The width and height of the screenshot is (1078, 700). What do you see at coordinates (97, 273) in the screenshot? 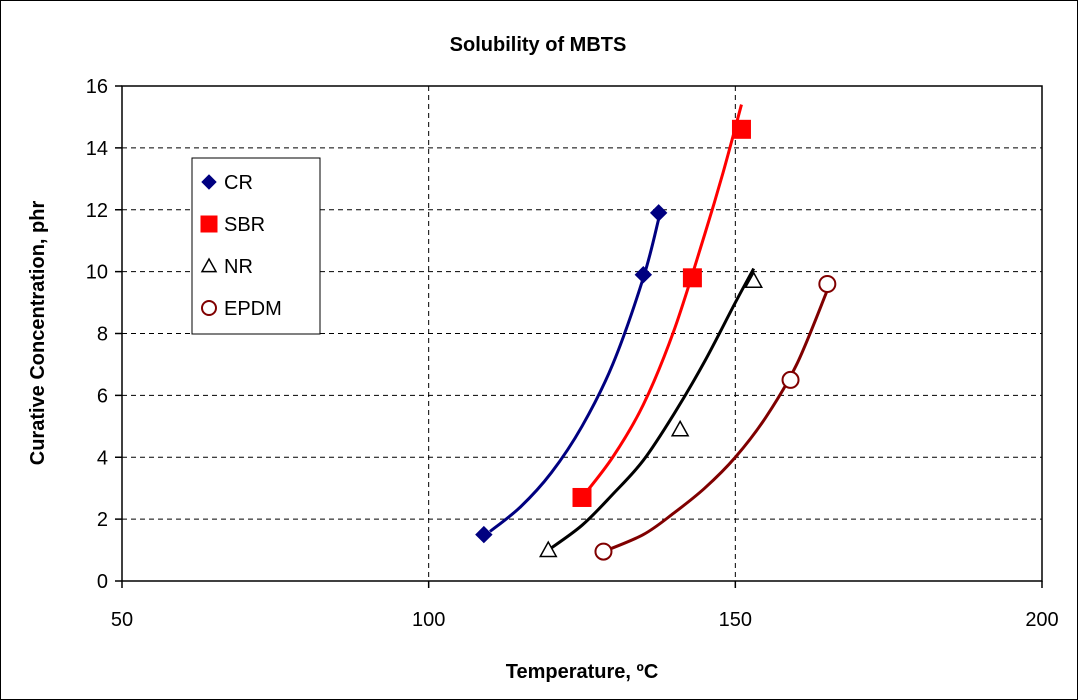
I see `y-tick-label: 10` at bounding box center [97, 273].